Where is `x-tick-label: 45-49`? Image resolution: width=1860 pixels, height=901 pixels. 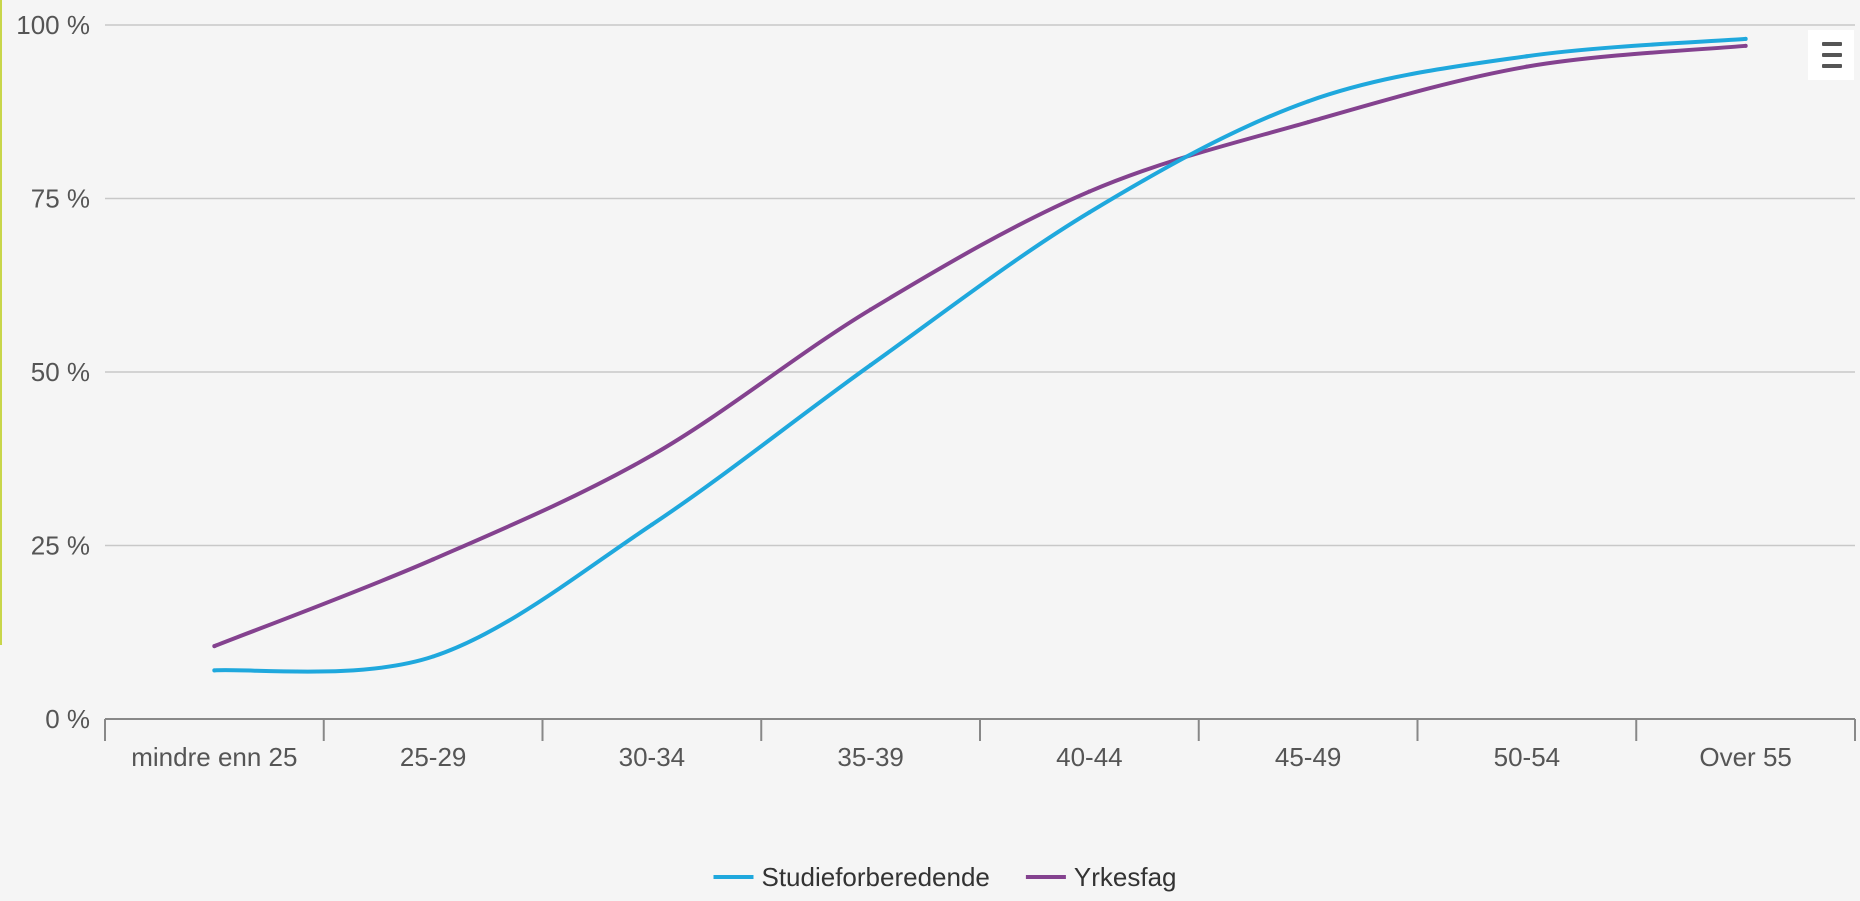 x-tick-label: 45-49 is located at coordinates (1308, 757).